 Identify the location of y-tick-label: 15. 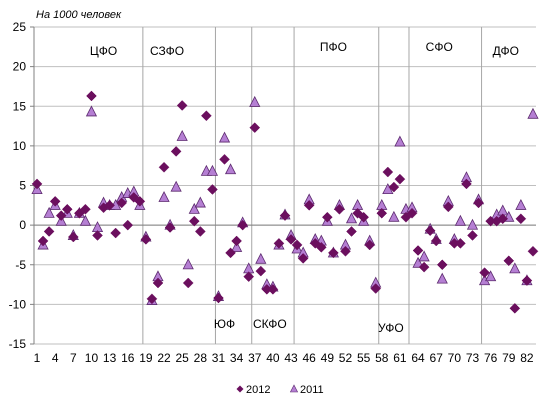
(20, 106).